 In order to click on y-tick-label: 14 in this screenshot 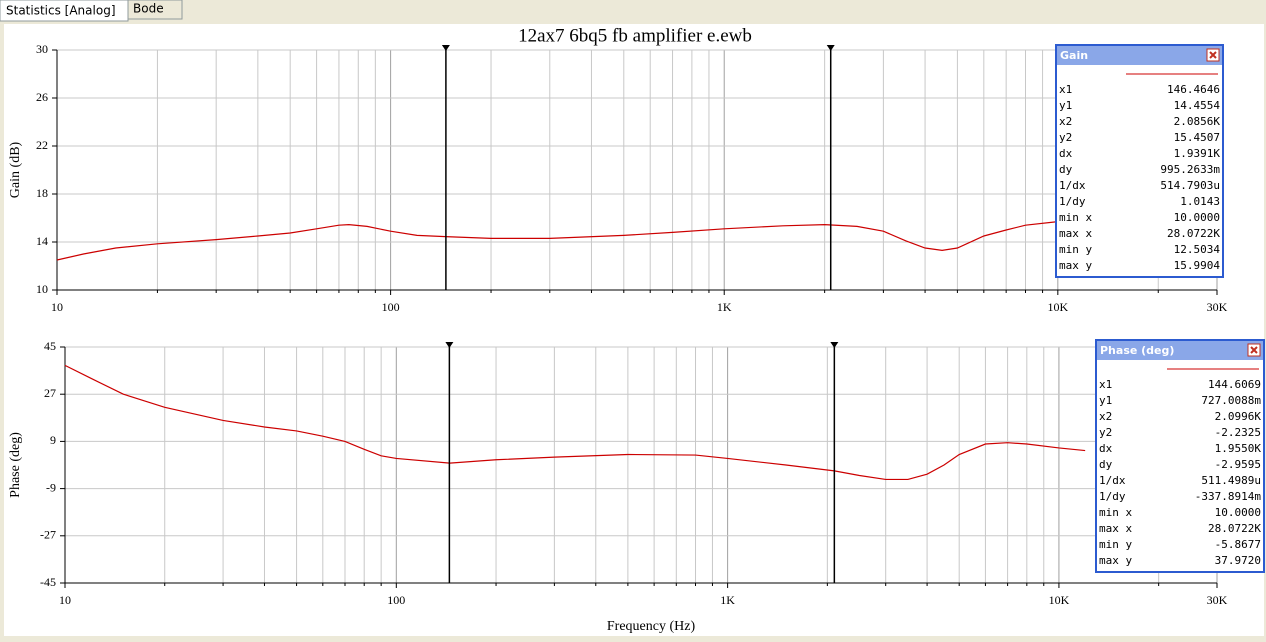, I will do `click(42, 241)`.